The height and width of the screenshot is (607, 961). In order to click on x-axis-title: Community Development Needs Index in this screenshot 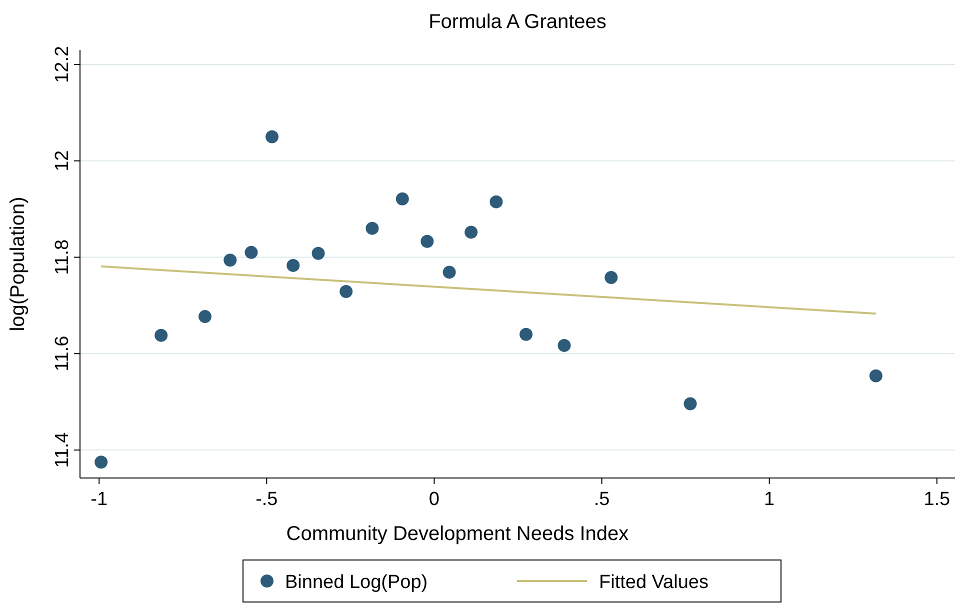, I will do `click(457, 534)`.